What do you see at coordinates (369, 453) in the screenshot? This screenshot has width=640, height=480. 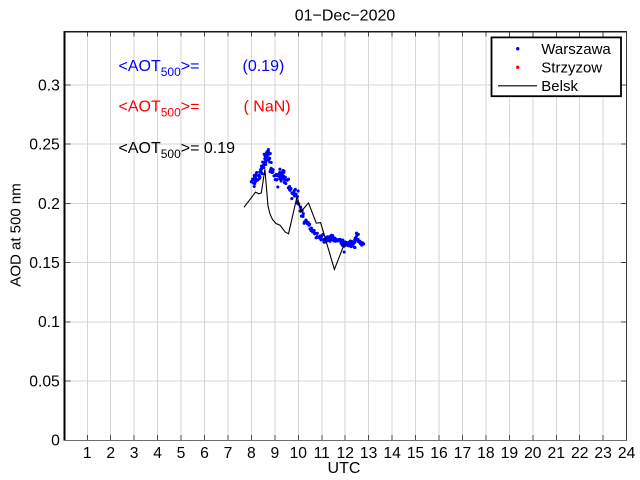 I see `svg-text: 13` at bounding box center [369, 453].